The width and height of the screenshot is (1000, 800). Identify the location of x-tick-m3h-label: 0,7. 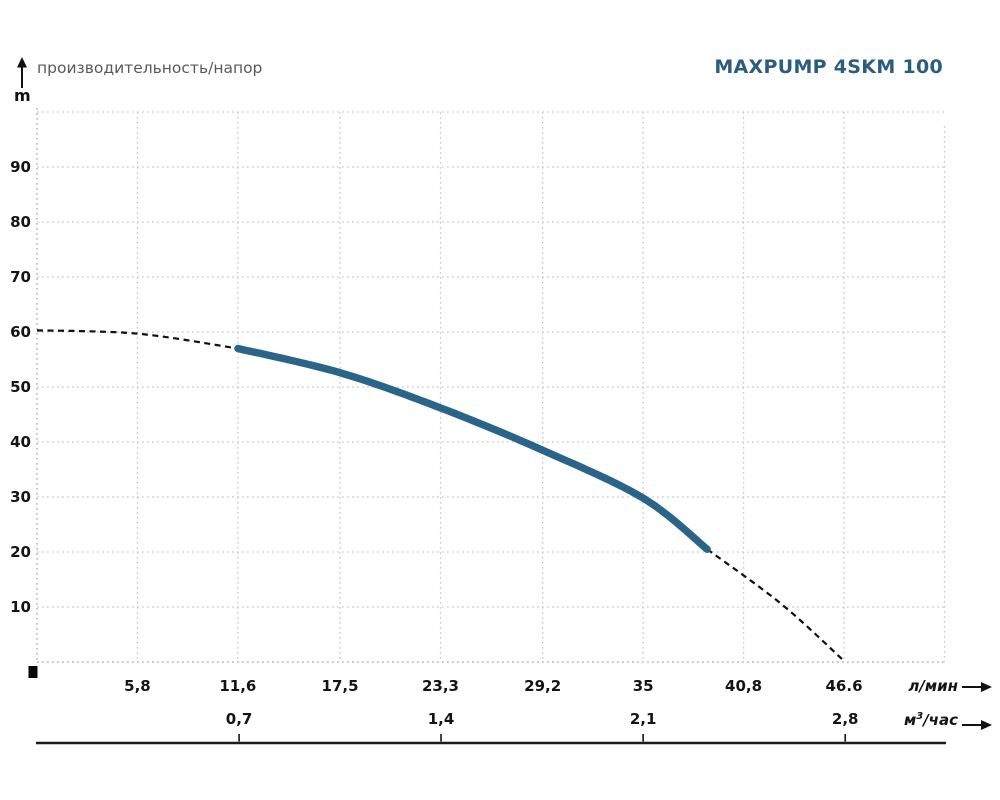
(239, 719).